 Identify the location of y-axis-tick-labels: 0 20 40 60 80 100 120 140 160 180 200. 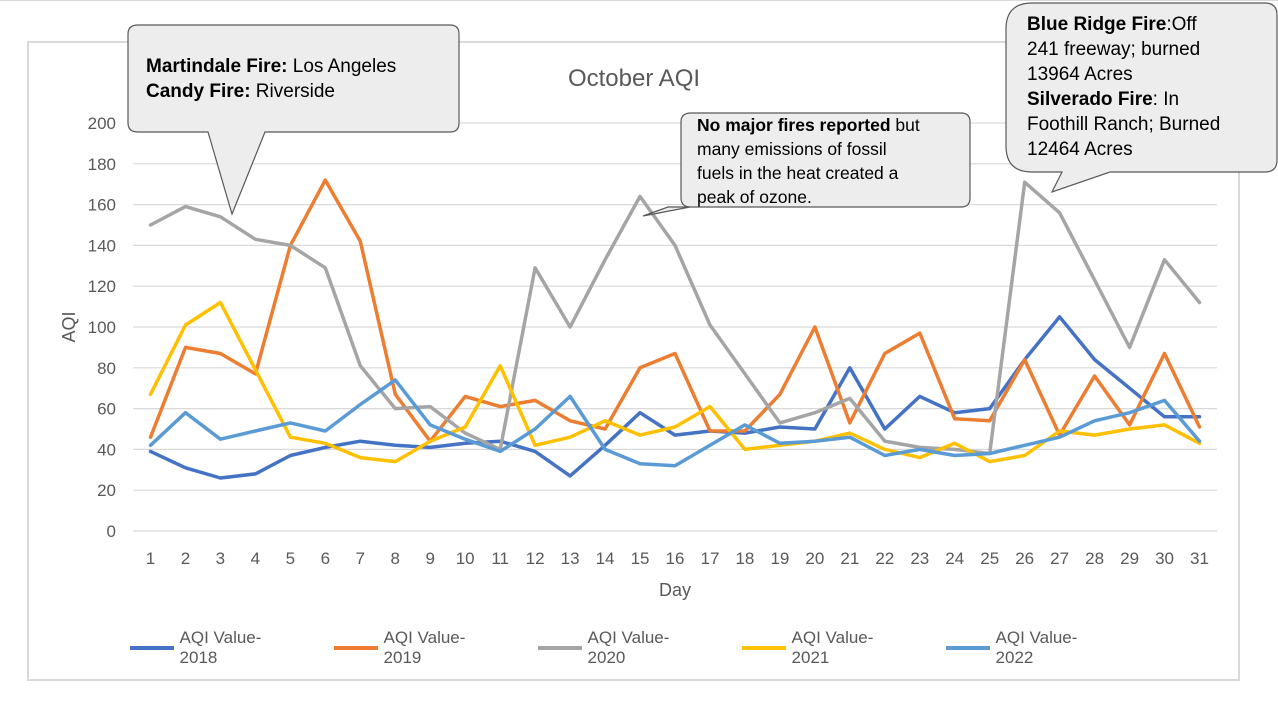
(102, 327).